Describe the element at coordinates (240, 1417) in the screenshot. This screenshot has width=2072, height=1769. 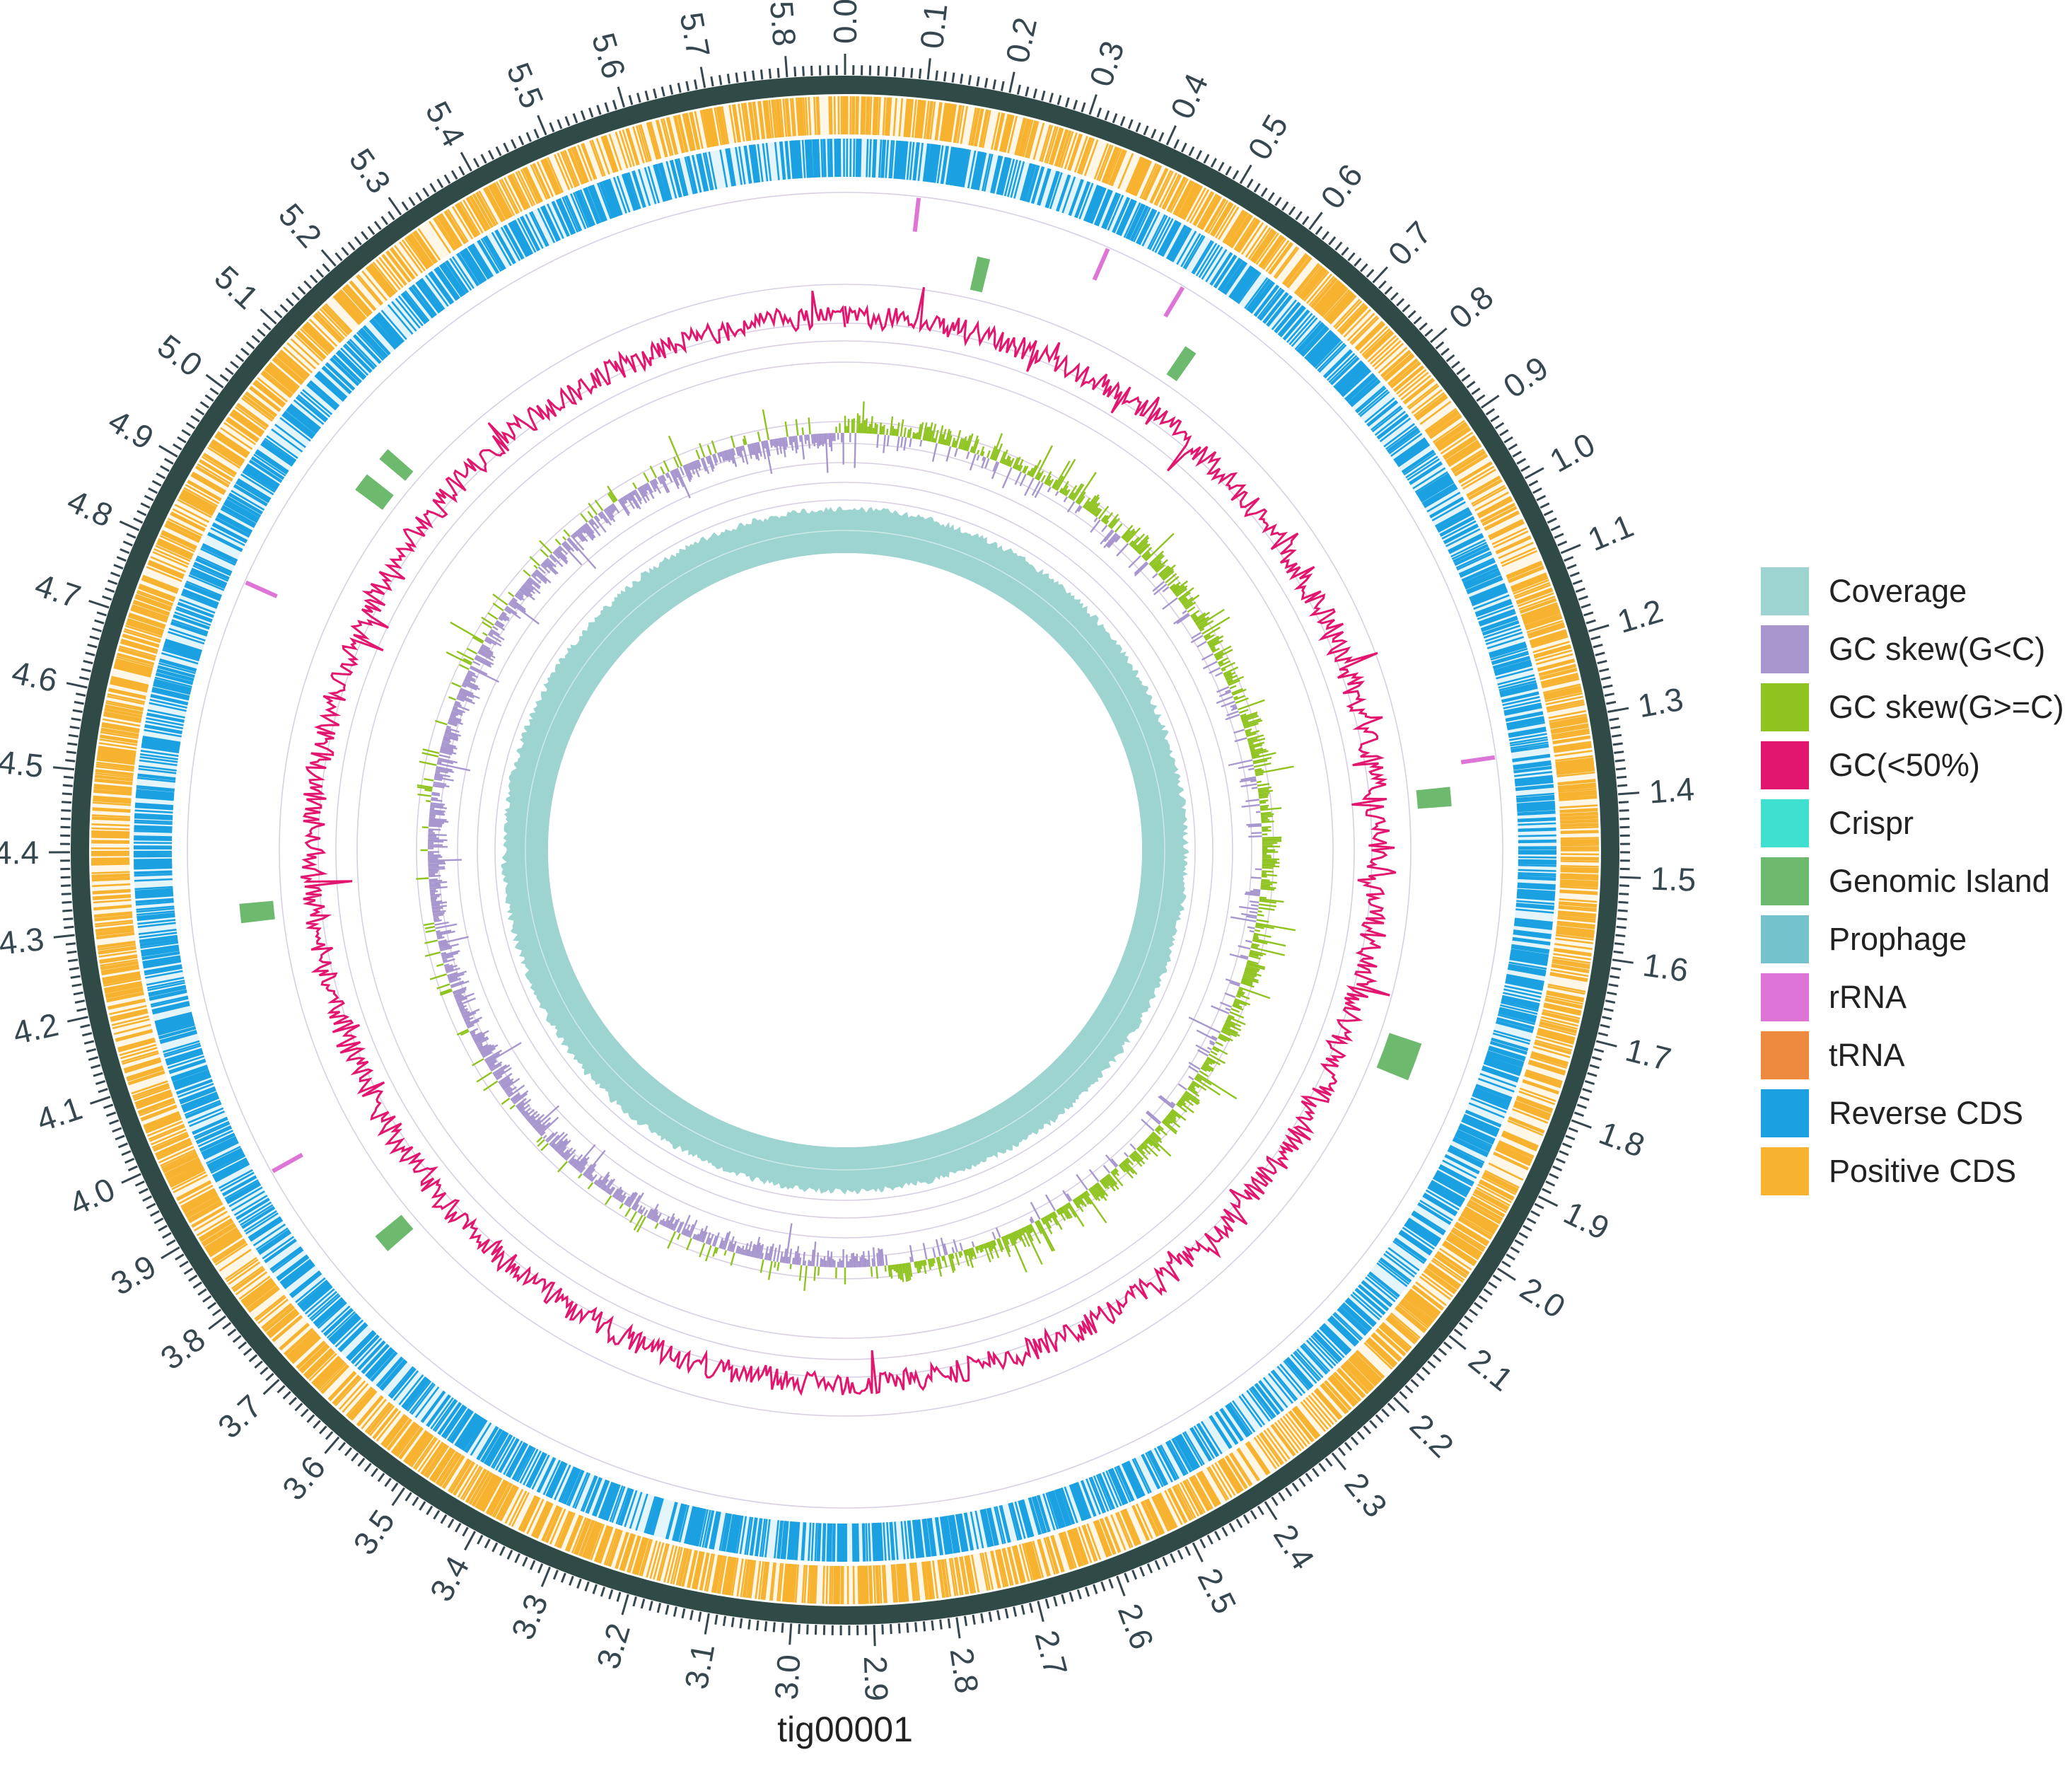
I see `tick-label: 3.7` at that location.